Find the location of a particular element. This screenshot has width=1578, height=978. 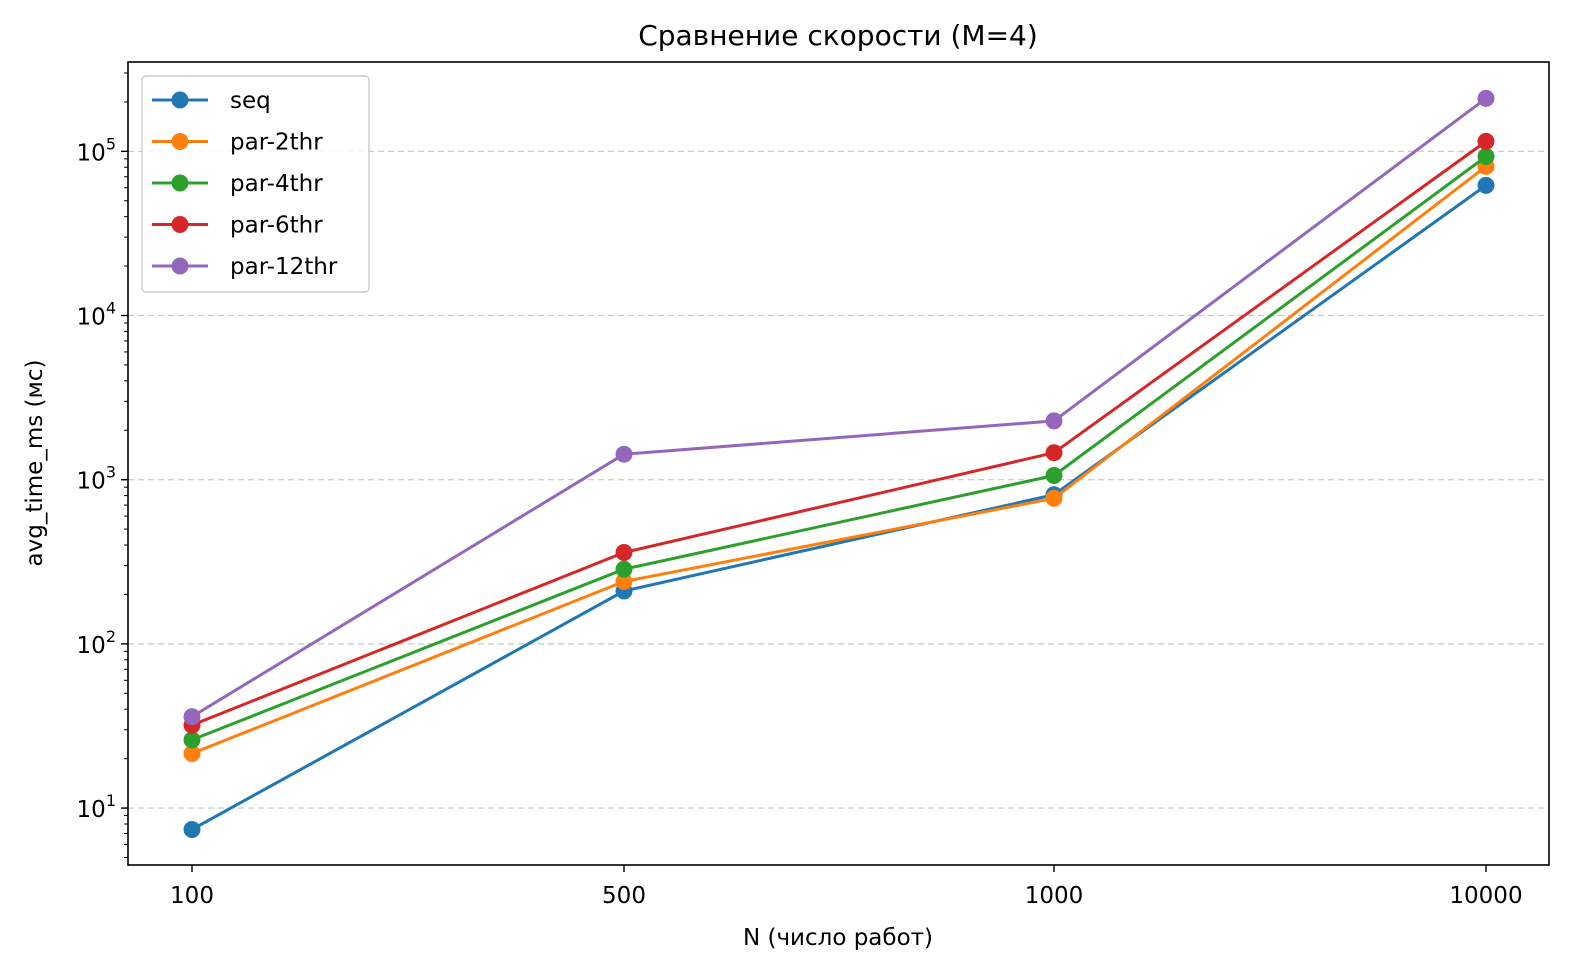

y-axis: 10¹ 10² 10³ 10⁴ 10⁵ is located at coordinates (102, 465).